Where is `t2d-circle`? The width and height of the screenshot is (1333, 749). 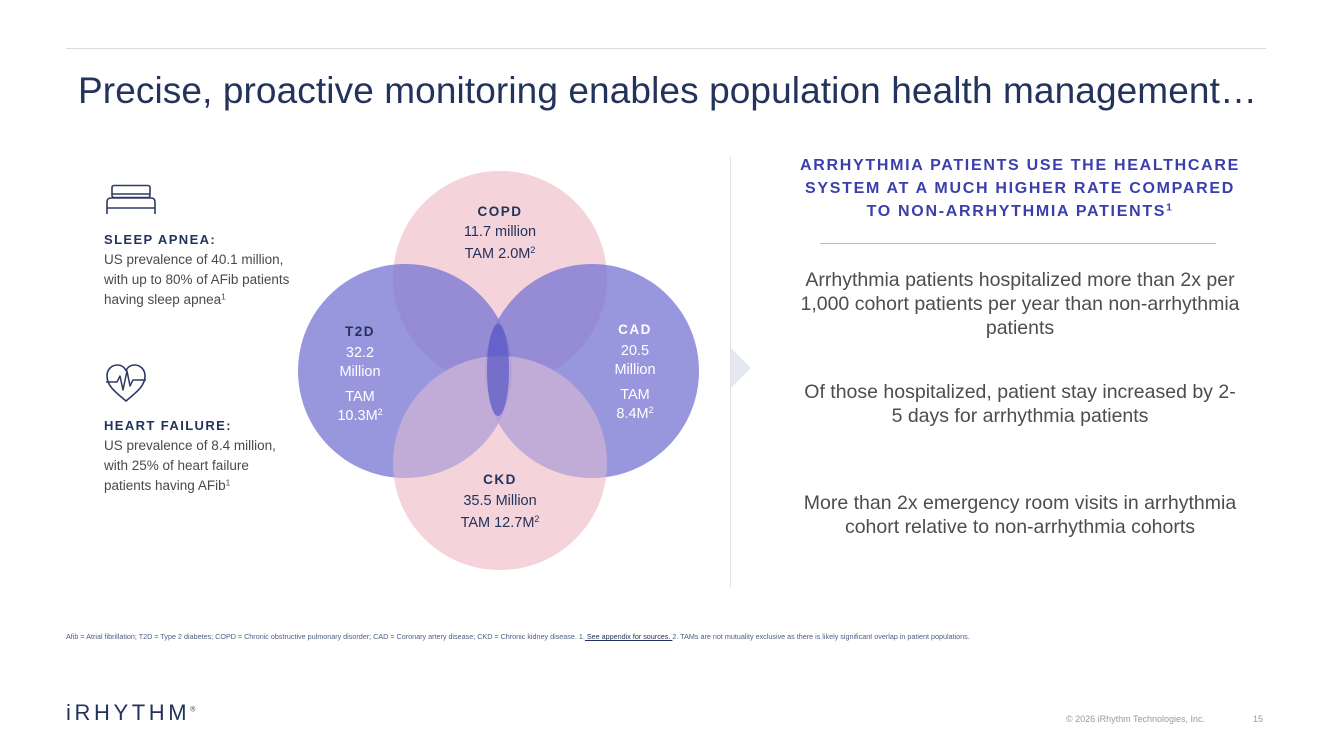 t2d-circle is located at coordinates (405, 371).